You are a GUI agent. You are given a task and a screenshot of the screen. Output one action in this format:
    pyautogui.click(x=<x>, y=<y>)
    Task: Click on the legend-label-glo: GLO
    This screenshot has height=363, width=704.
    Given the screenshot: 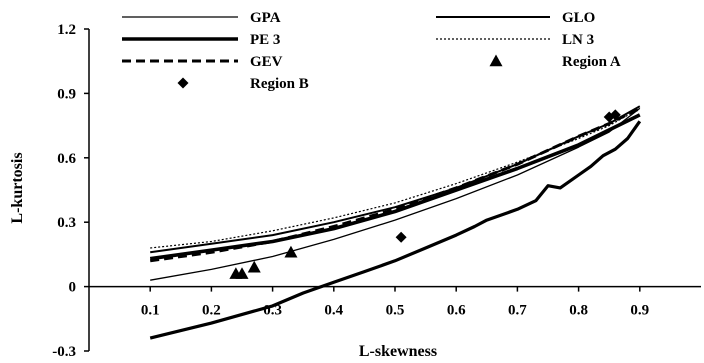 What is the action you would take?
    pyautogui.click(x=578, y=18)
    